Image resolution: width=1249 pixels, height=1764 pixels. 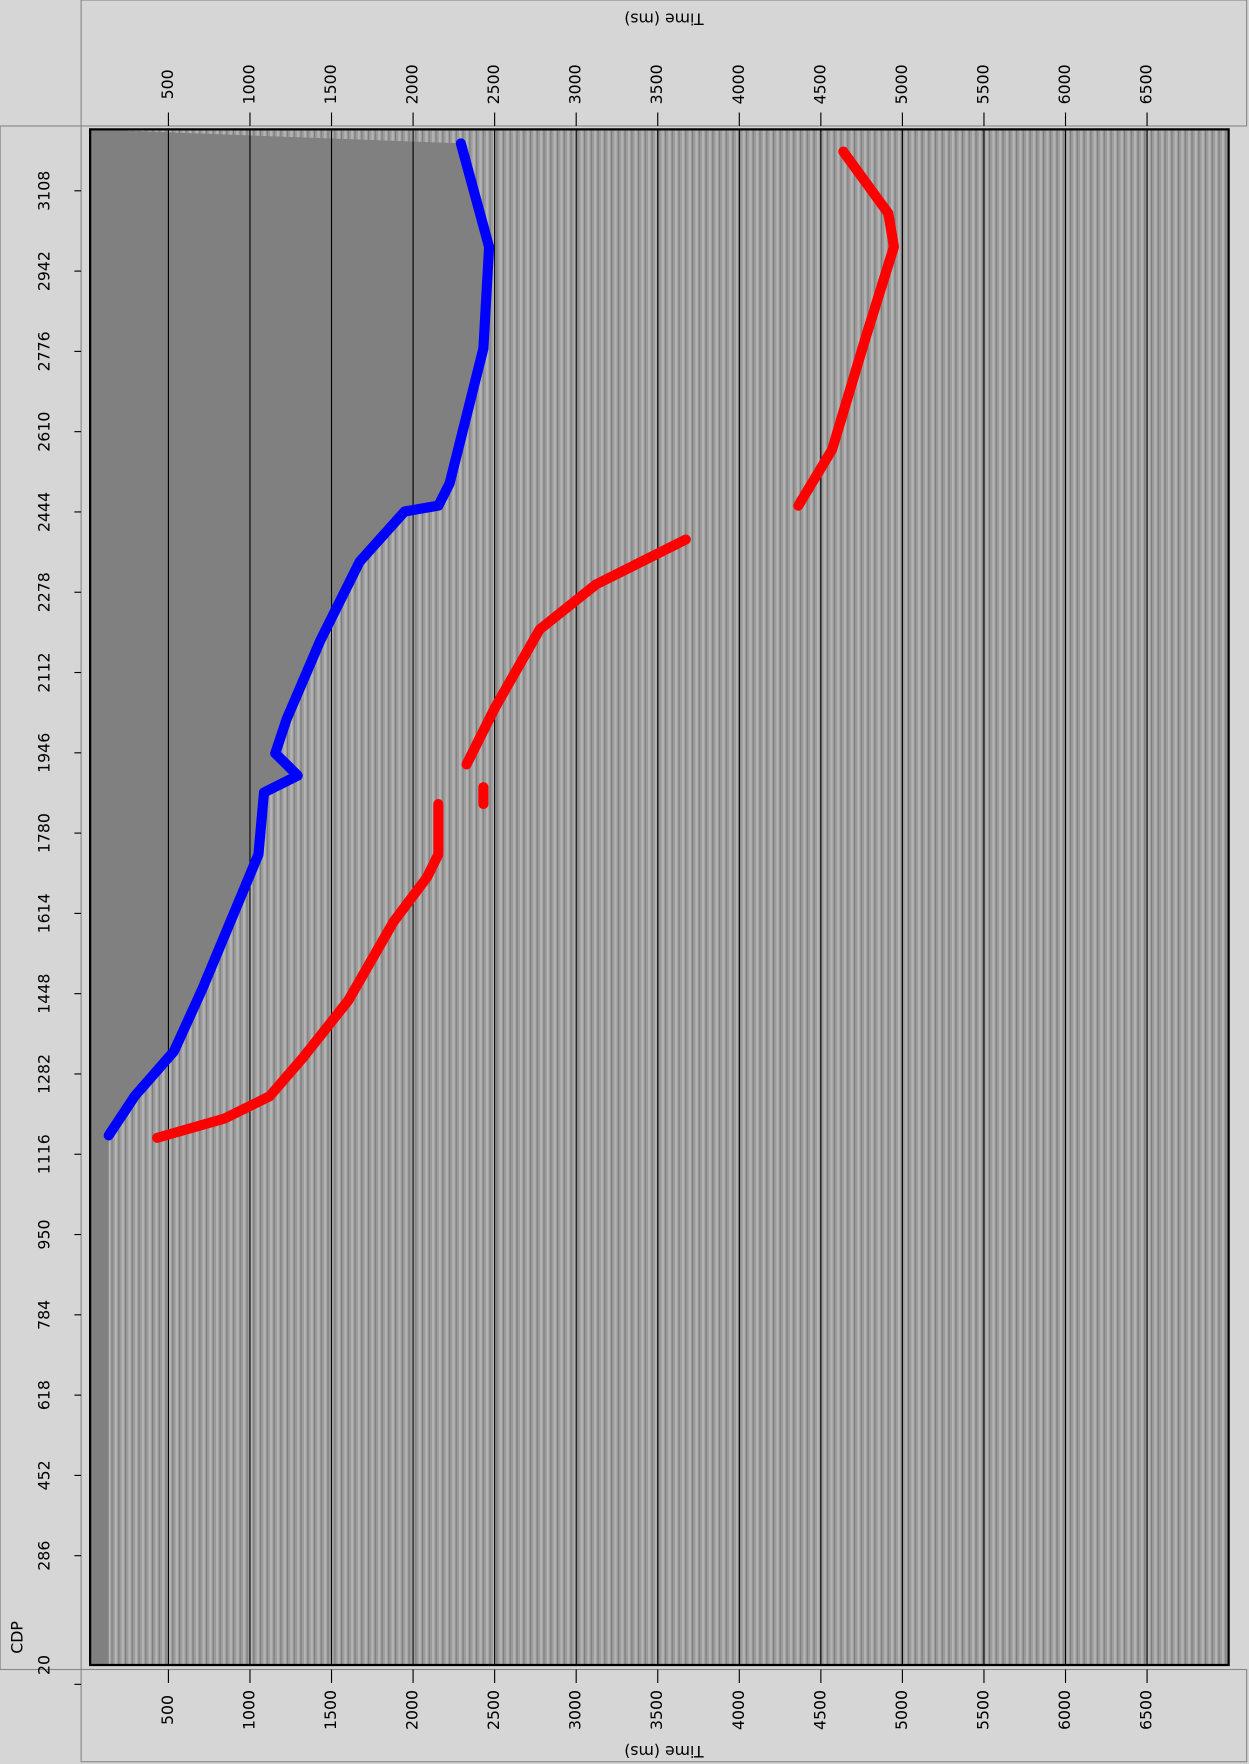 What do you see at coordinates (901, 84) in the screenshot?
I see `x-tick-label-top: 5000` at bounding box center [901, 84].